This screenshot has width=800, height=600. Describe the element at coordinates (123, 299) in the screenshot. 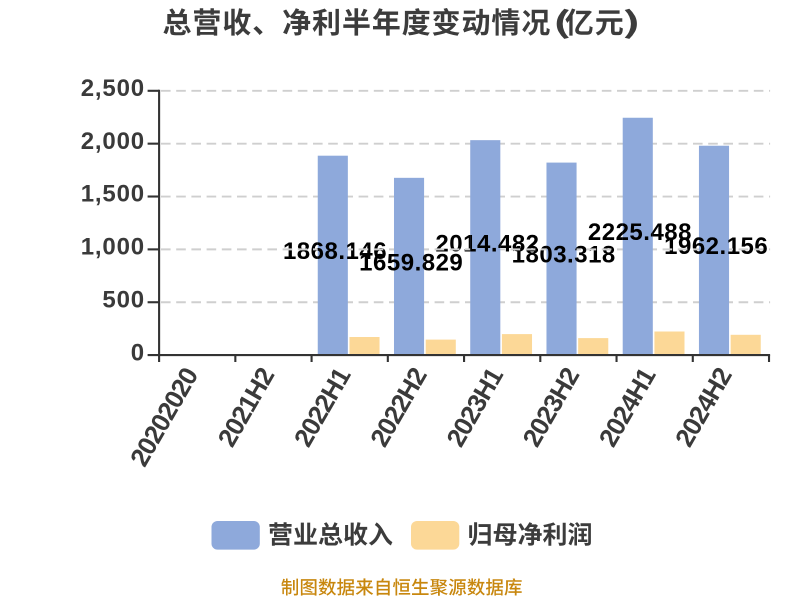

I see `svg-text: 500` at that location.